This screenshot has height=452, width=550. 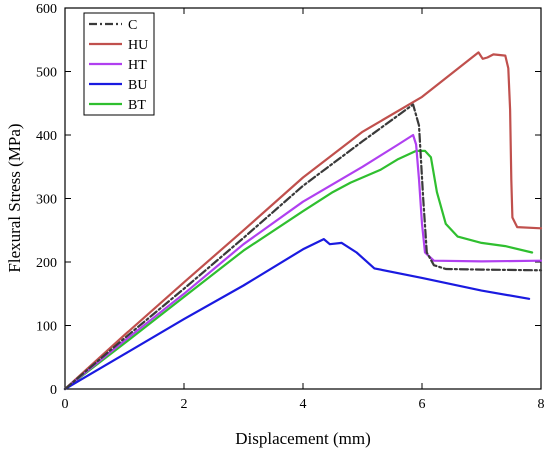 What do you see at coordinates (46, 136) in the screenshot?
I see `y-tick-label: 400` at bounding box center [46, 136].